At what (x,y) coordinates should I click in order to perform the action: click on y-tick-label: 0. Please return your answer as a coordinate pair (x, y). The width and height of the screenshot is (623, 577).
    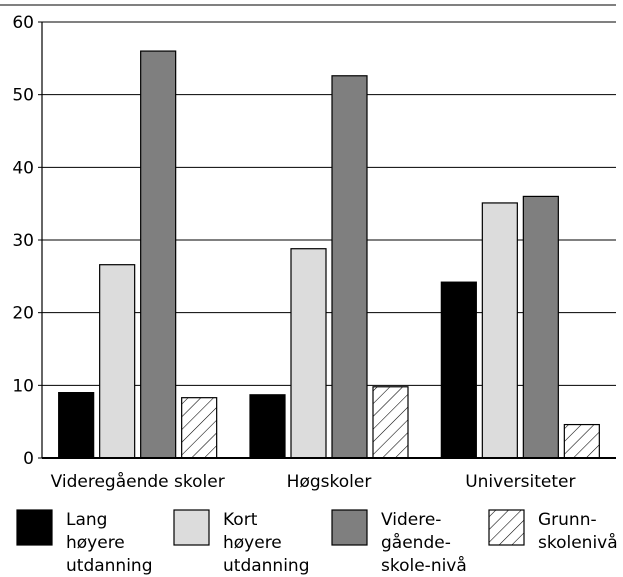
    Looking at the image, I should click on (28, 459).